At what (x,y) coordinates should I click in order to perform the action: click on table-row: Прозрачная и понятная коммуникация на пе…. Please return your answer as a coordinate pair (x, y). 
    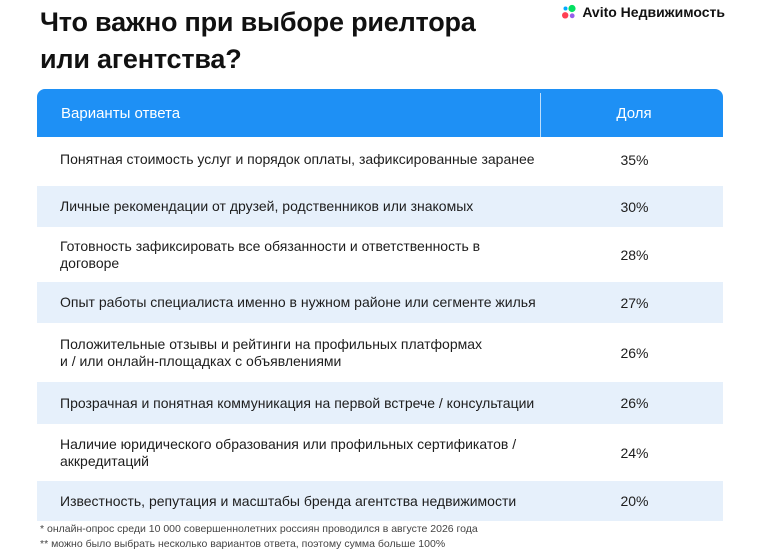
    Looking at the image, I should click on (380, 403).